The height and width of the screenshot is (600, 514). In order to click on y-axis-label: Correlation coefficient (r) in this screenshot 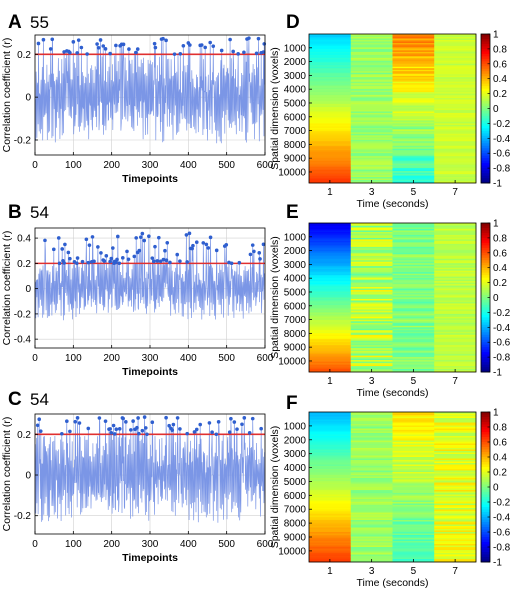, I will do `click(7, 288)`.